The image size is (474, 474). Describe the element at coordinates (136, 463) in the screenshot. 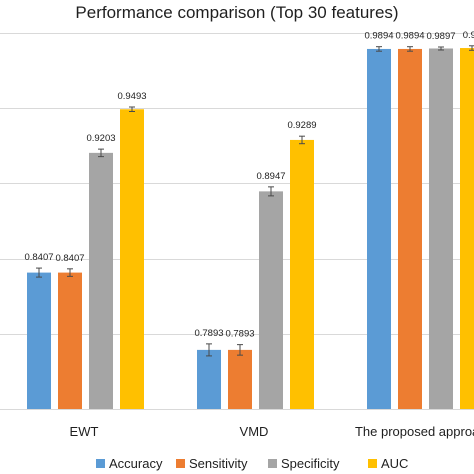

I see `legend-label: Accuracy` at that location.